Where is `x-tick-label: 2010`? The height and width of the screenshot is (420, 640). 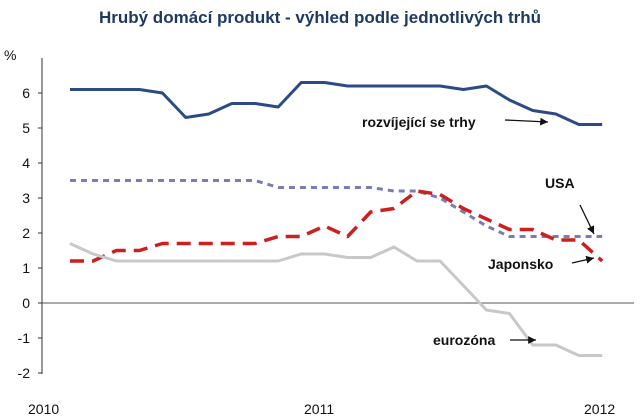
x-tick-label: 2010 is located at coordinates (43, 409).